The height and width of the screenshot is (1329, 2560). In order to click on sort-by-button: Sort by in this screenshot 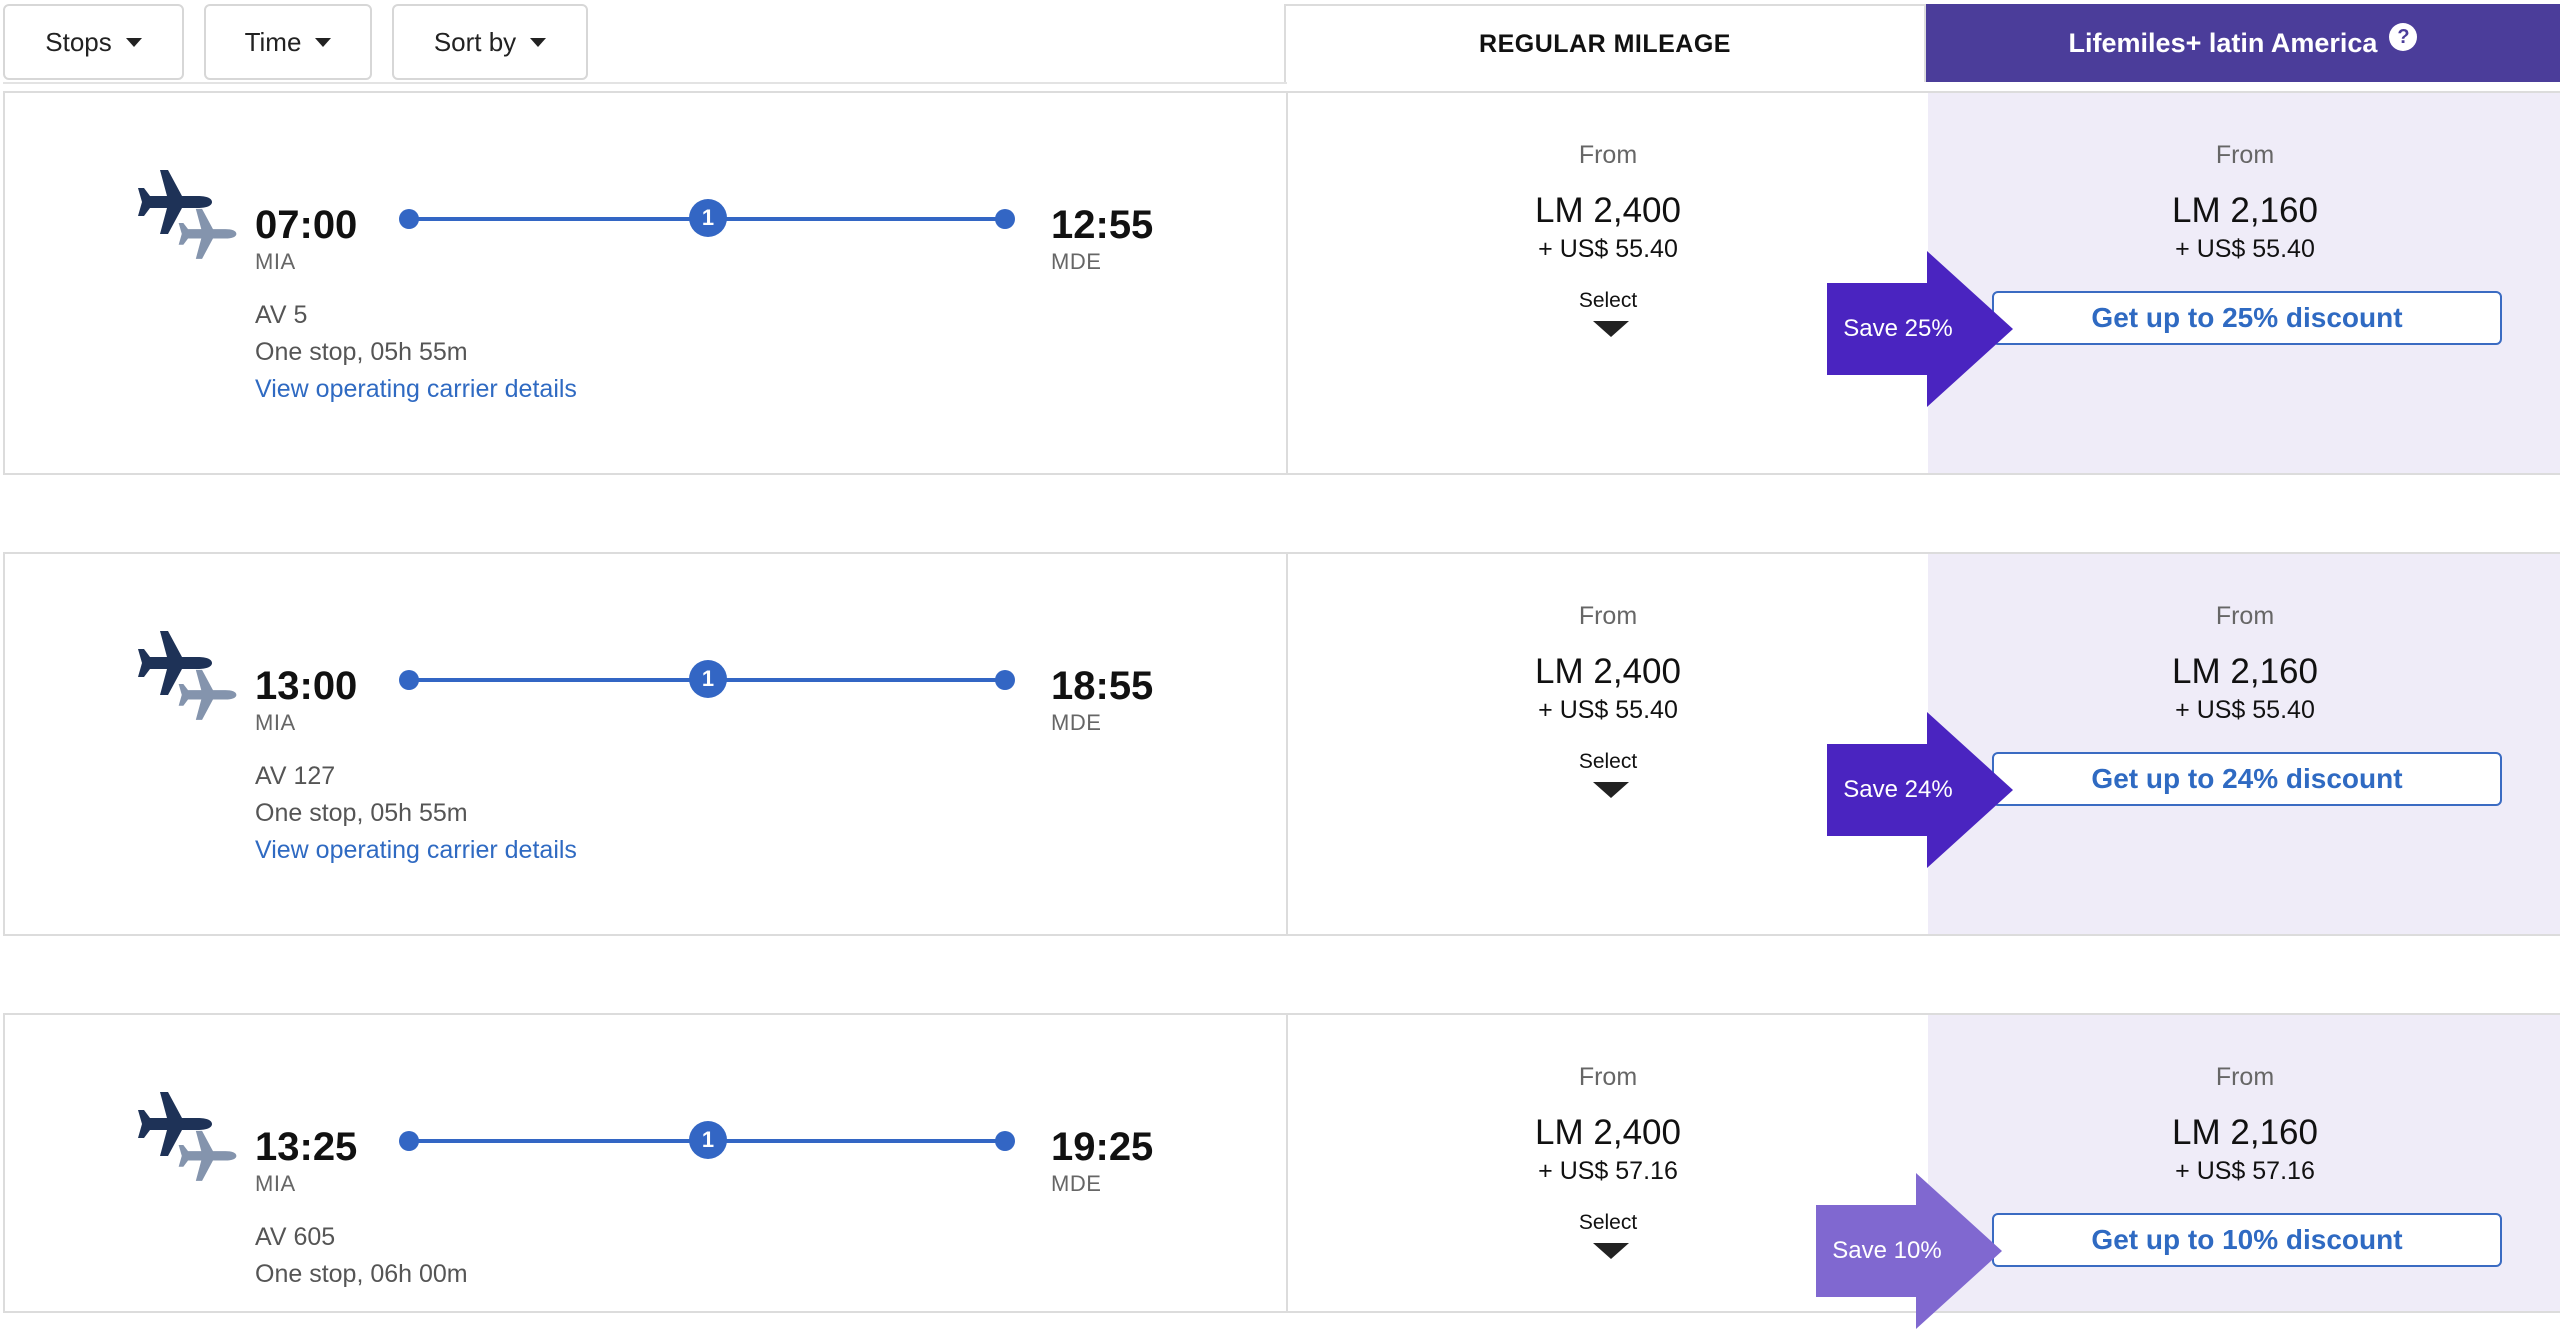, I will do `click(490, 42)`.